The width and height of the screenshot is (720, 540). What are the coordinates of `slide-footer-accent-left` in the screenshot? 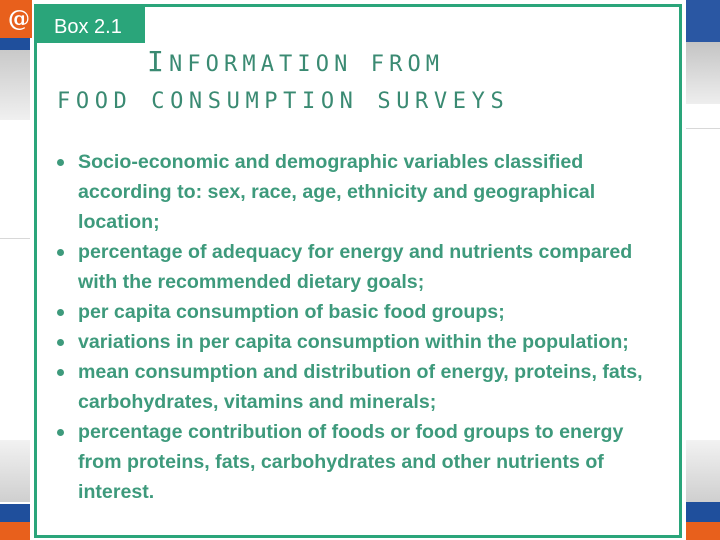 It's located at (15, 531).